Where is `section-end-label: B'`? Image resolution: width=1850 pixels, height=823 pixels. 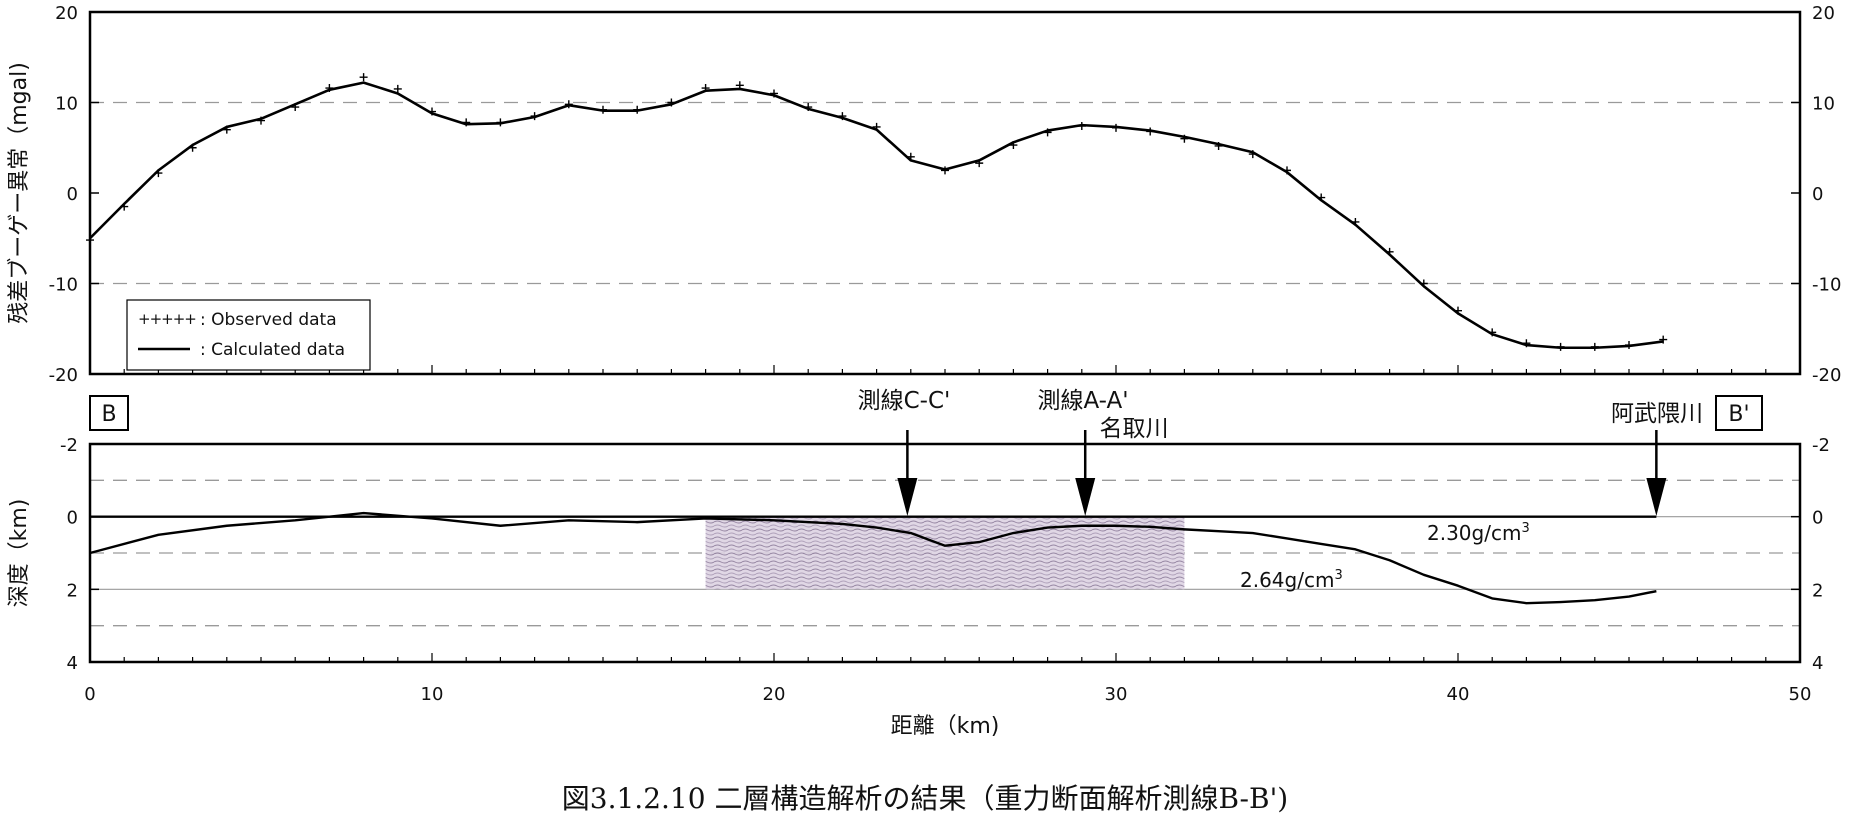
section-end-label: B' is located at coordinates (1738, 414).